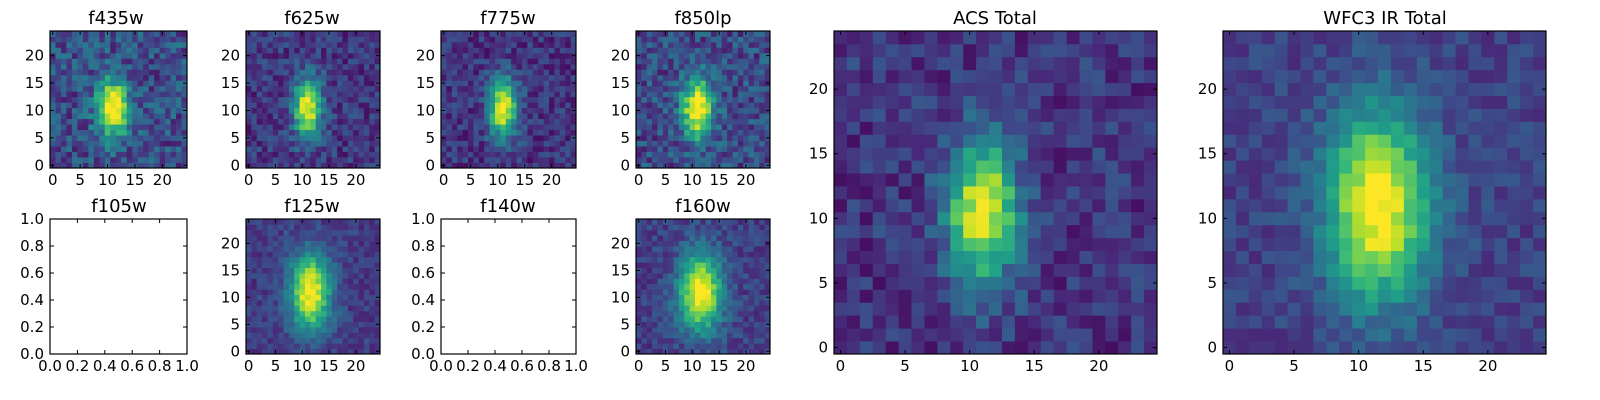  What do you see at coordinates (32, 354) in the screenshot?
I see `y-tick-label: 0.0` at bounding box center [32, 354].